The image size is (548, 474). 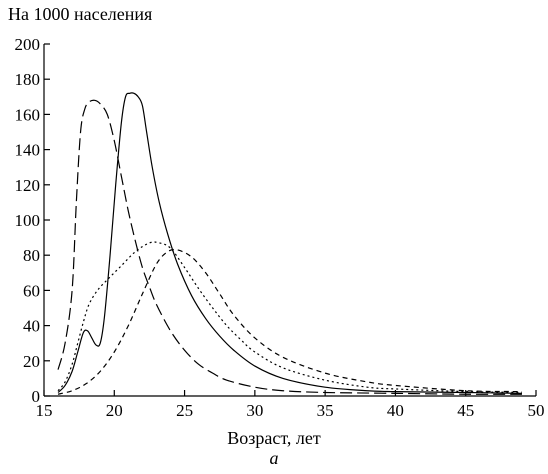 I want to click on x-tick-label: 25, so click(x=184, y=410).